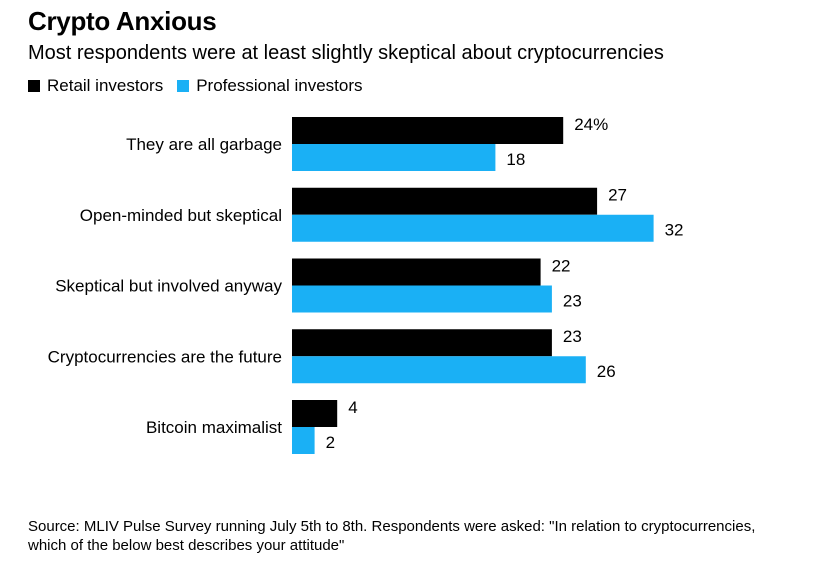 Image resolution: width=813 pixels, height=572 pixels. I want to click on bar-retail-open-minded-but-skeptical, so click(445, 201).